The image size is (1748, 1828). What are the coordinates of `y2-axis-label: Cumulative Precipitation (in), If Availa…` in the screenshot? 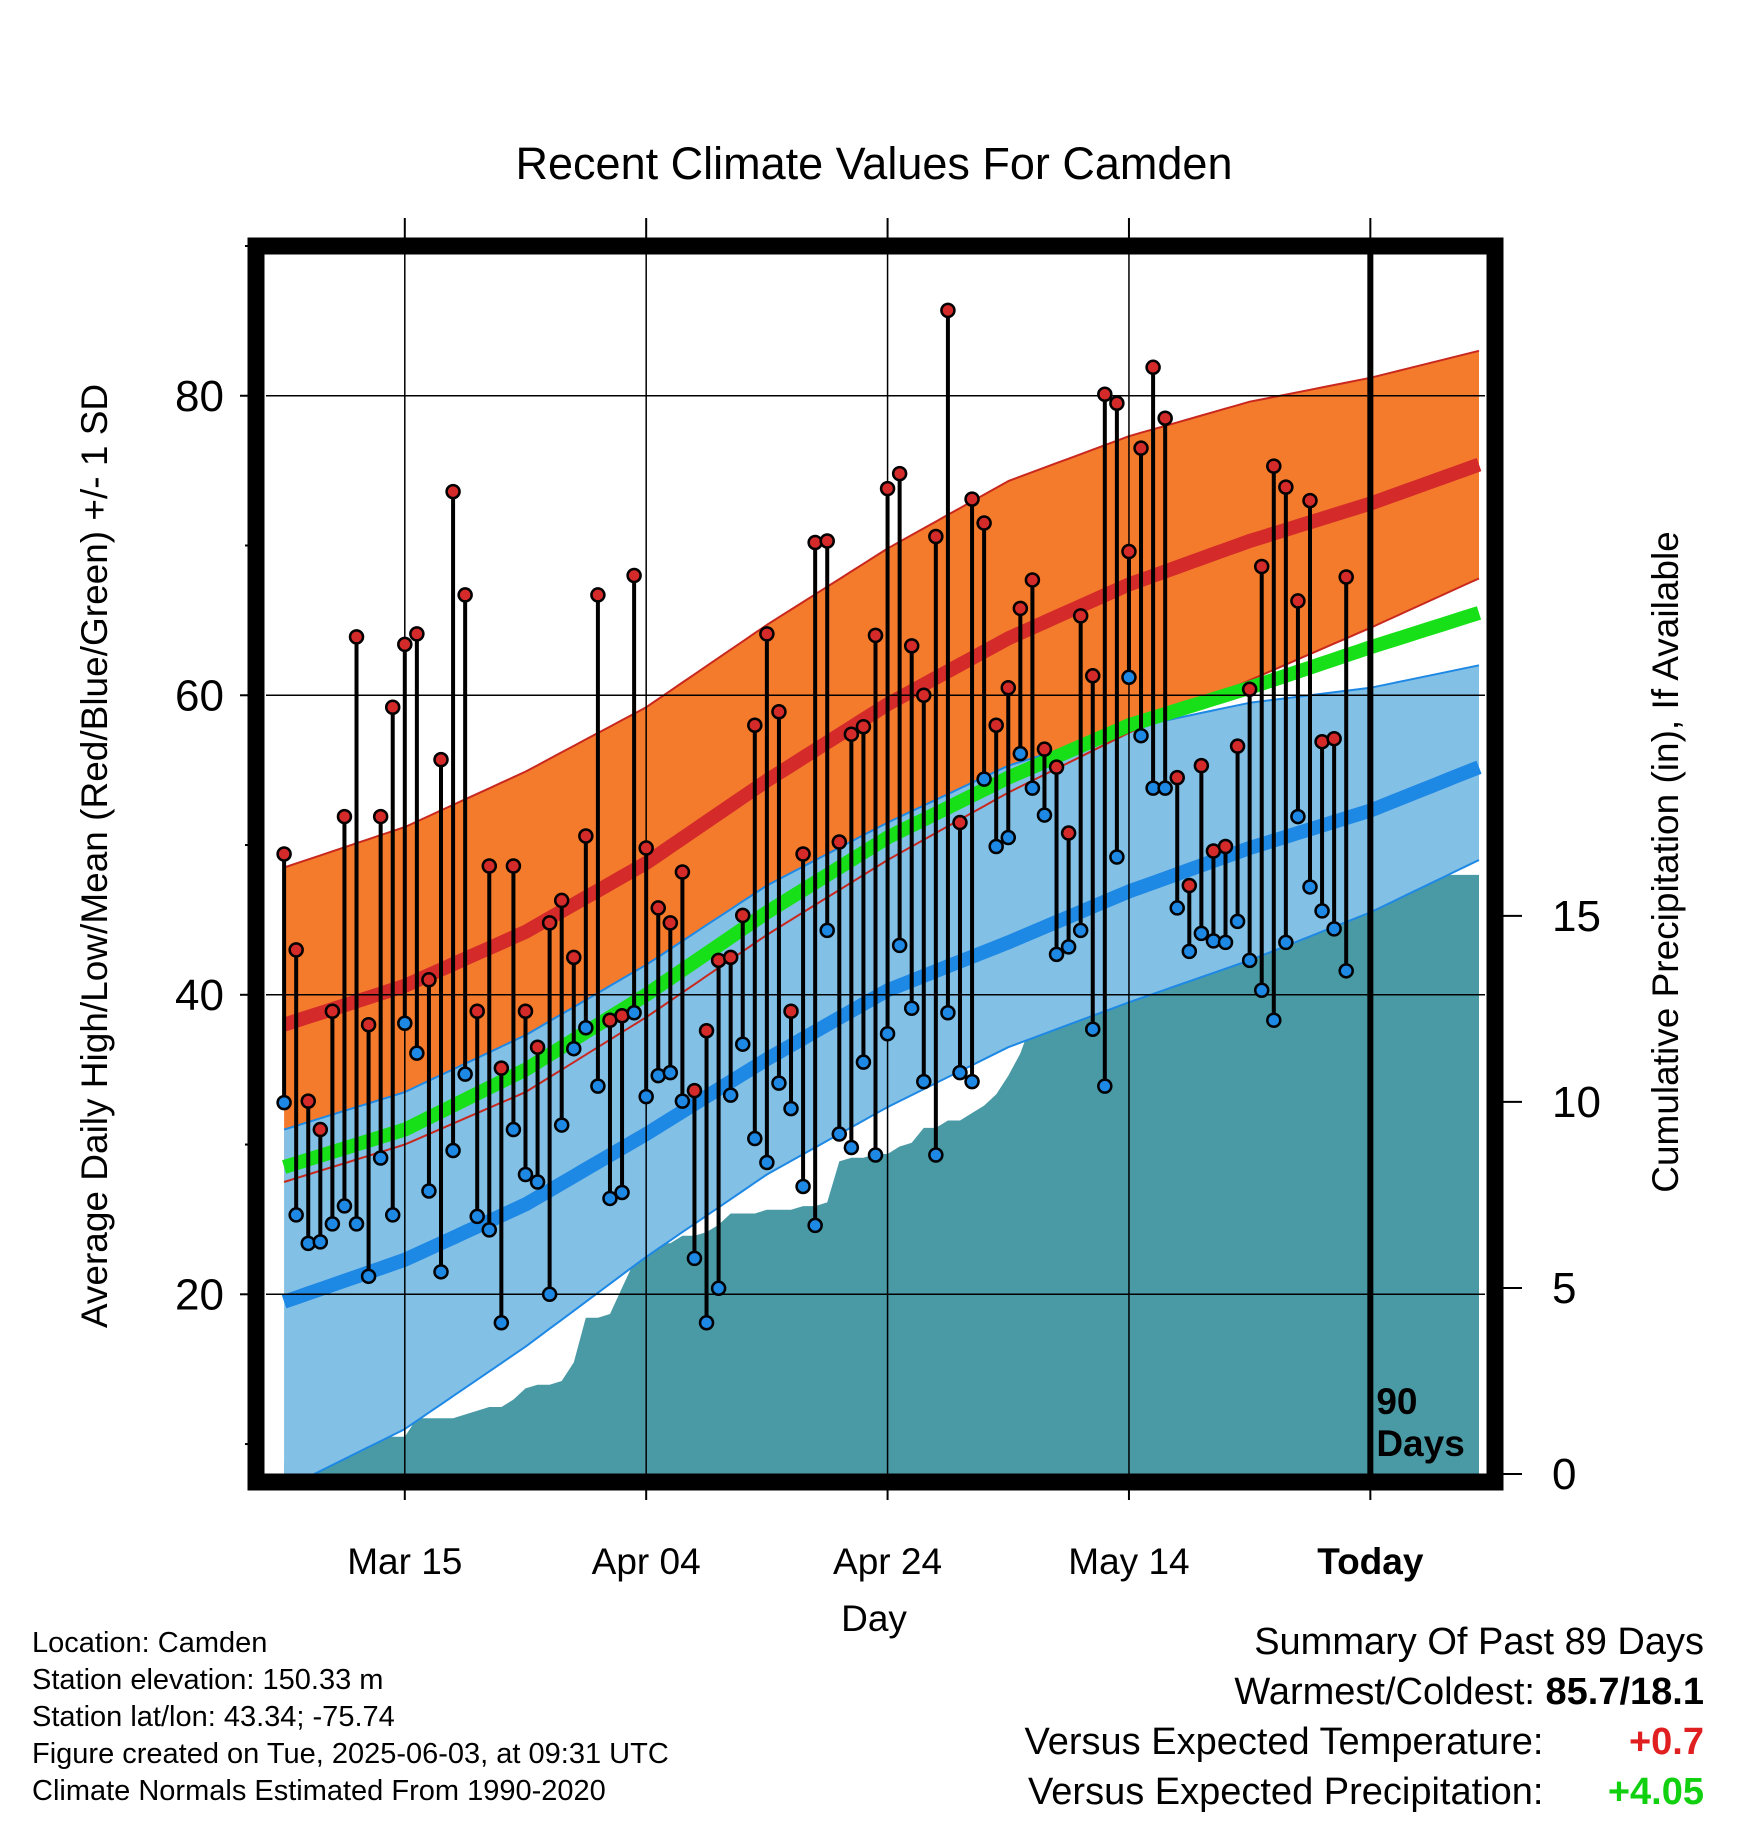 It's located at (1665, 862).